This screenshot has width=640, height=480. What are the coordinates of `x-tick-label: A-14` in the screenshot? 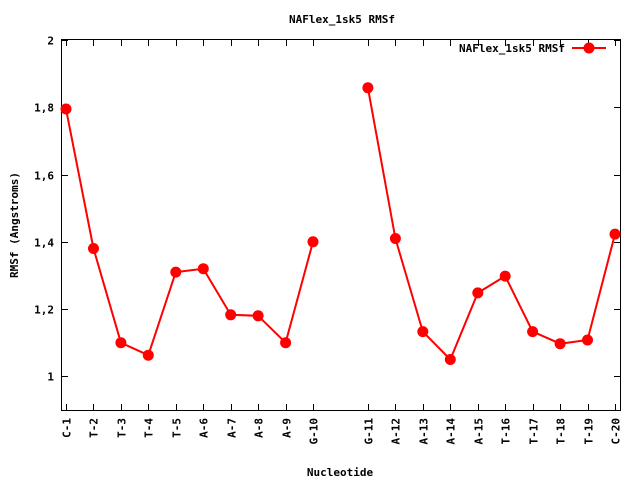 It's located at (451, 431).